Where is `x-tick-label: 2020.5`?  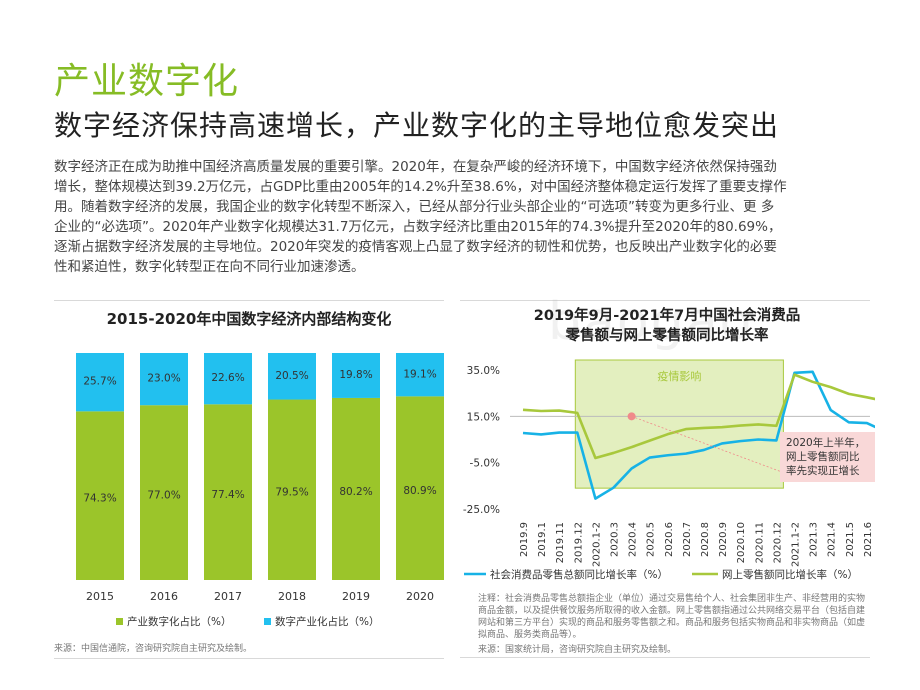
x-tick-label: 2020.5 is located at coordinates (651, 539).